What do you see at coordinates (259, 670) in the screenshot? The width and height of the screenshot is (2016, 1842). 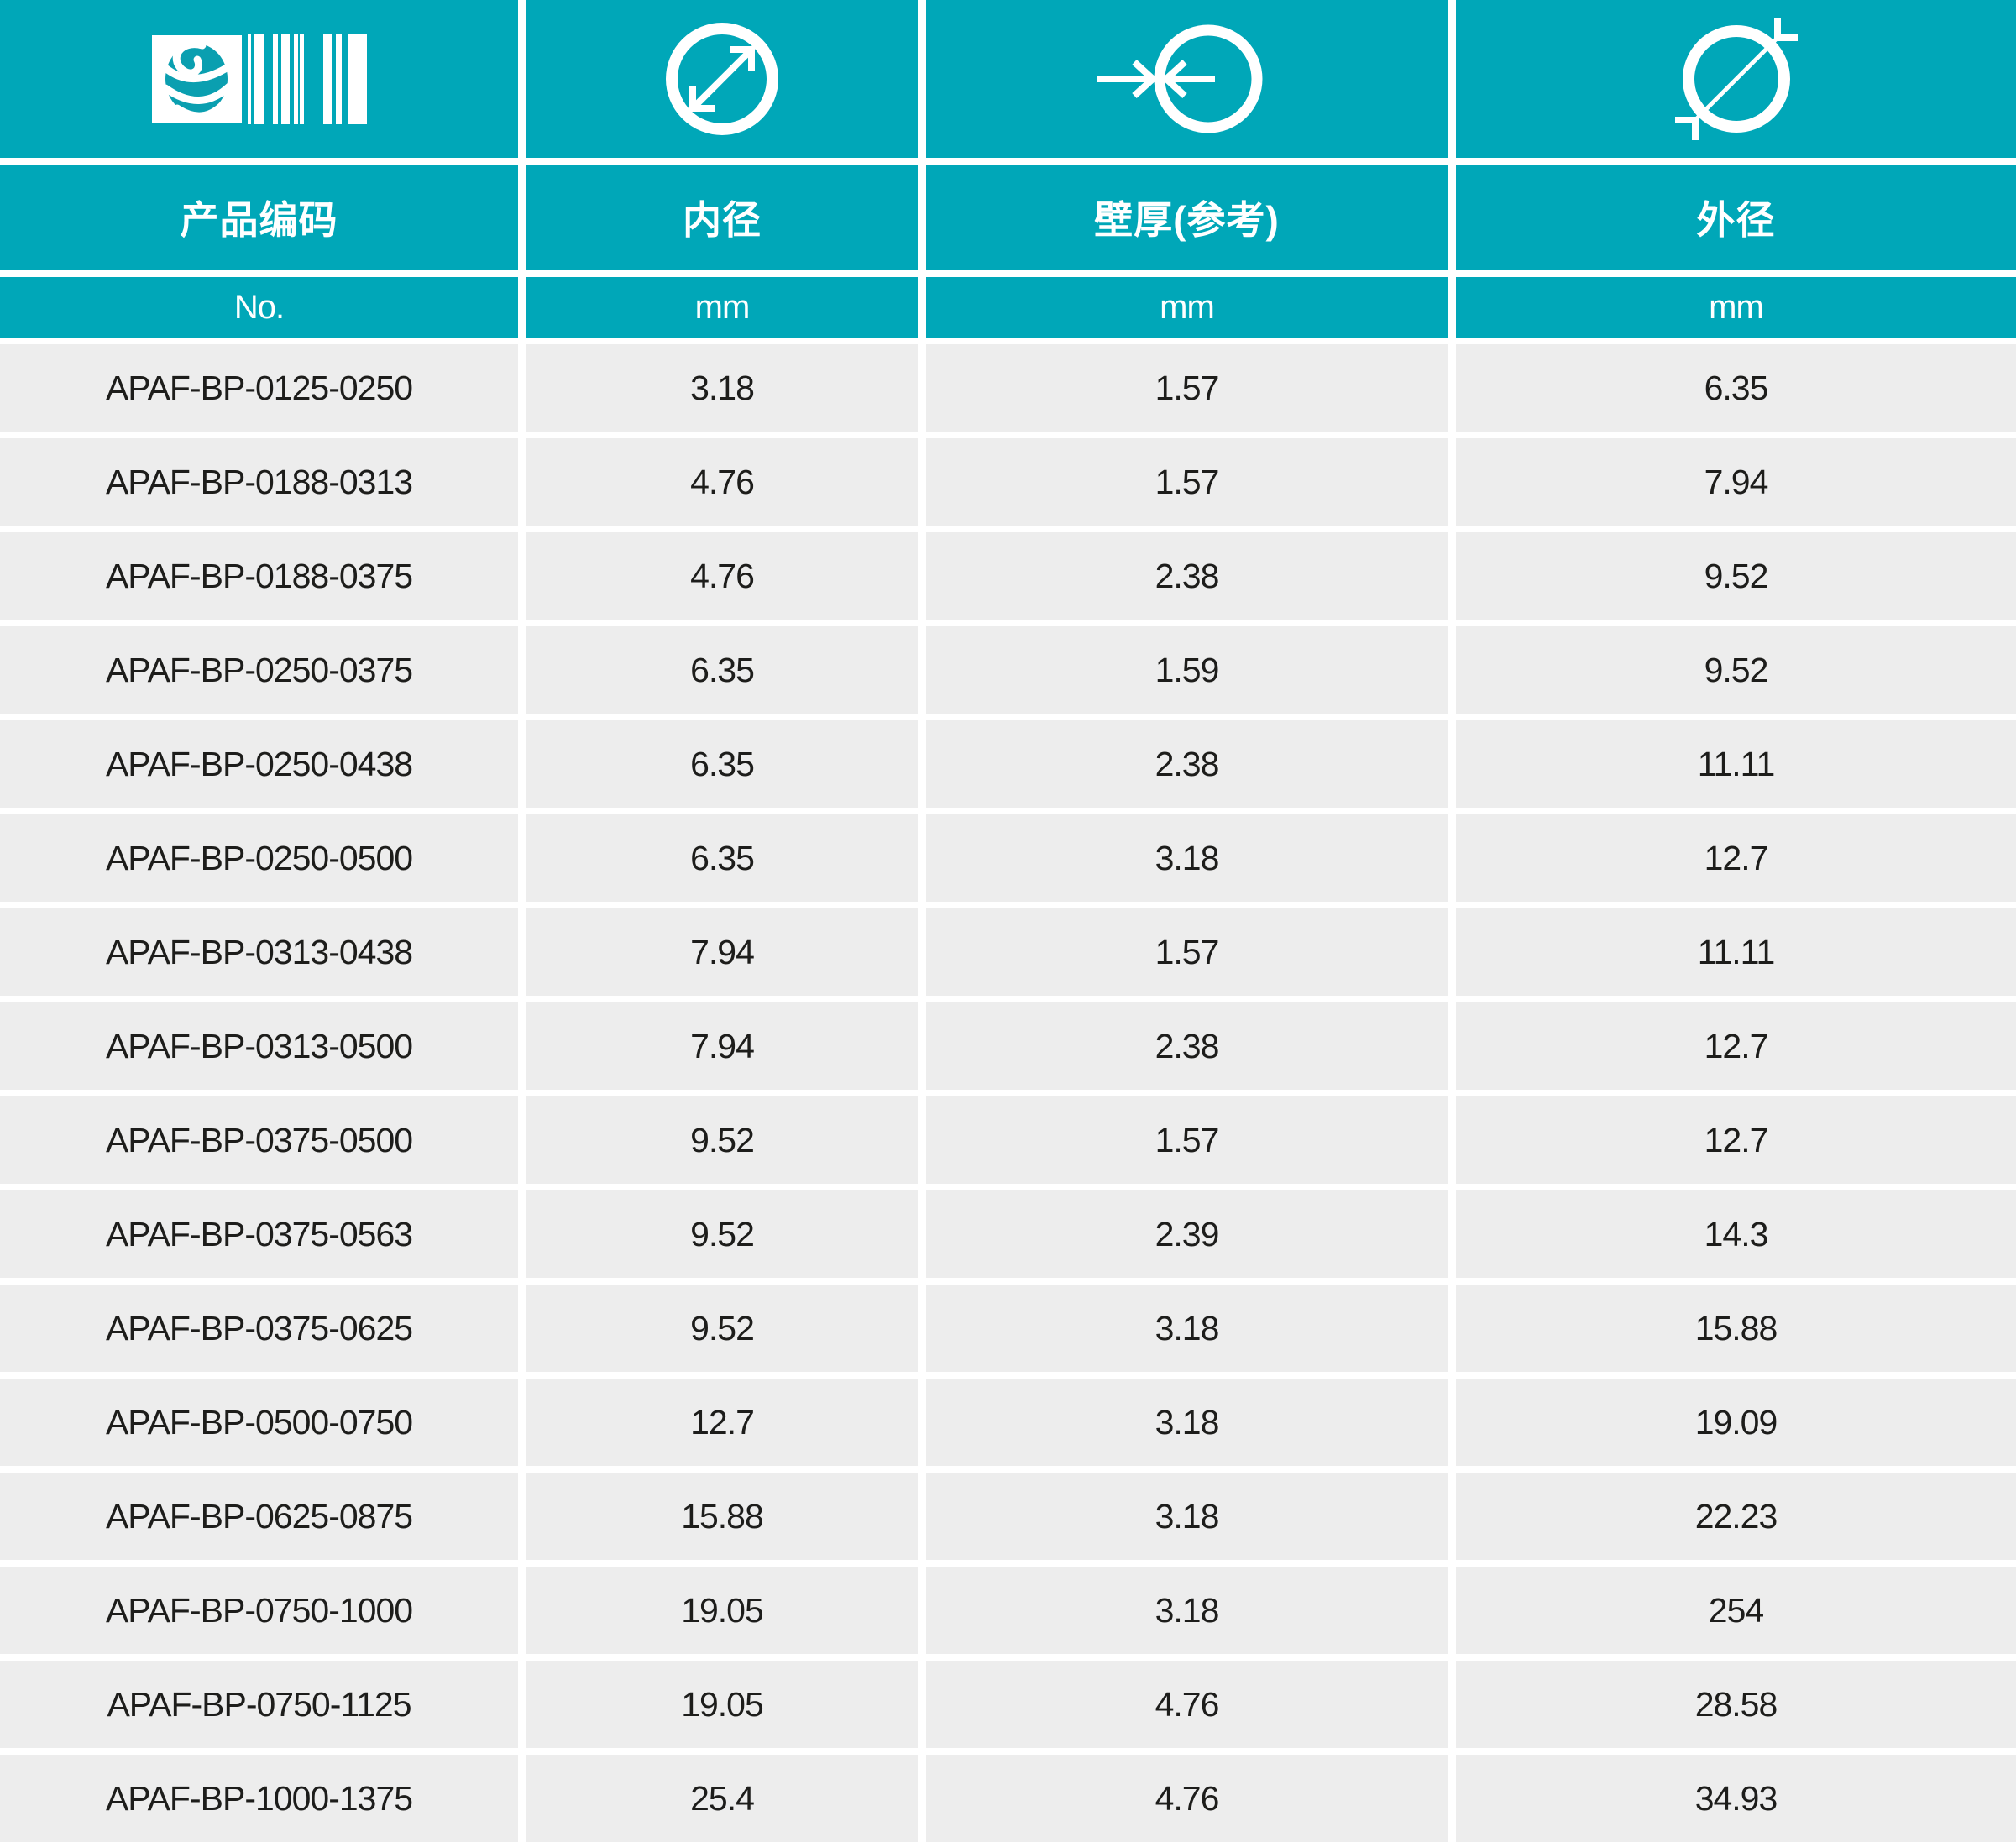 I see `cell-code: APAF-BP-0250-0375` at bounding box center [259, 670].